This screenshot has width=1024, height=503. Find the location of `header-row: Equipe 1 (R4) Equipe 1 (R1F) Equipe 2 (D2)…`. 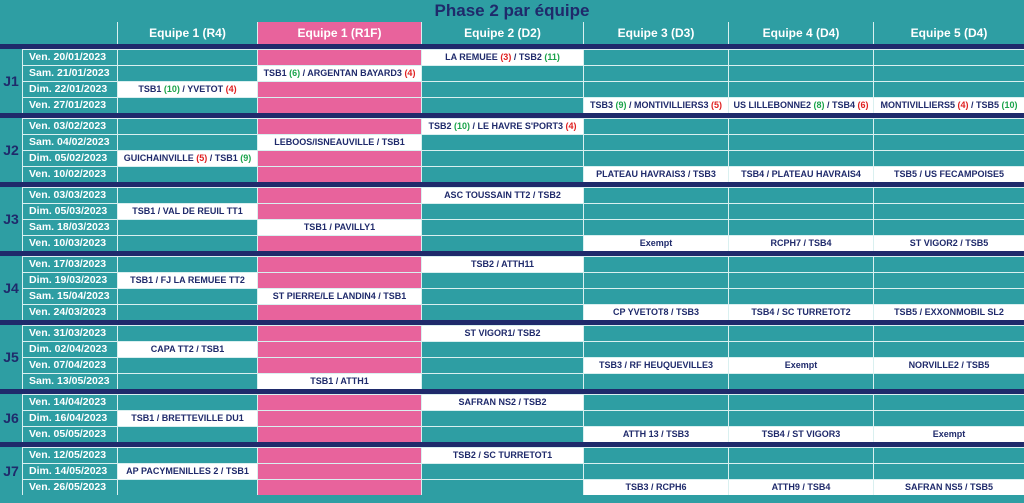

header-row: Equipe 1 (R4) Equipe 1 (R1F) Equipe 2 (D2)… is located at coordinates (512, 33).